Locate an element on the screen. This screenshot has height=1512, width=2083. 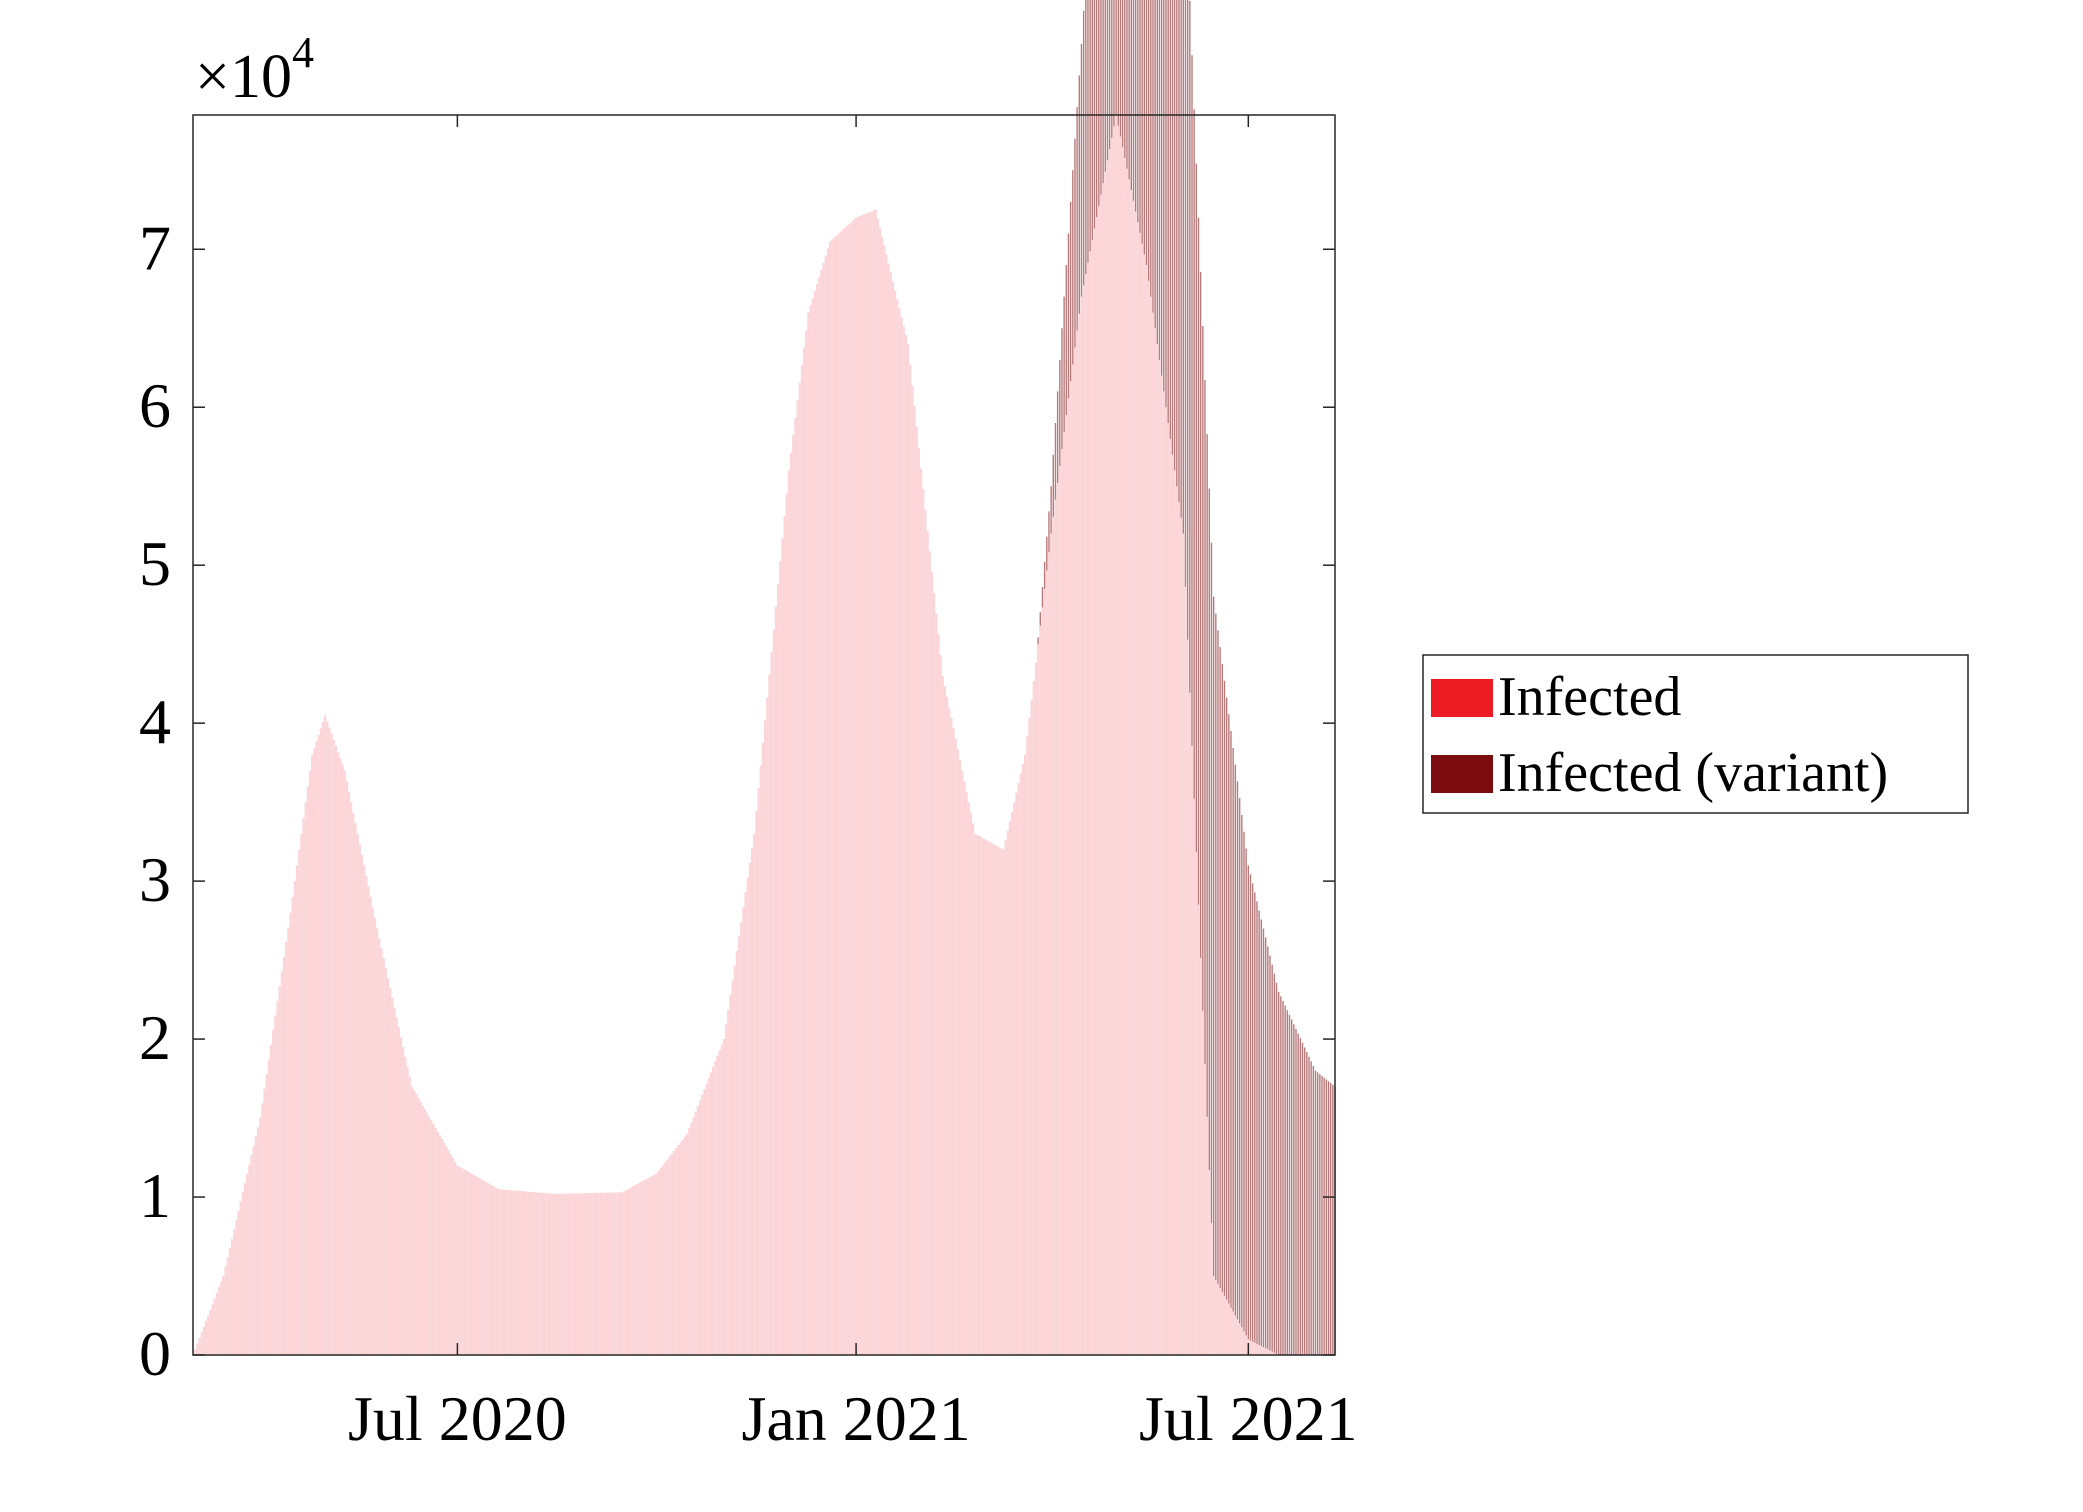
y-tick-label: 0 is located at coordinates (155, 1353).